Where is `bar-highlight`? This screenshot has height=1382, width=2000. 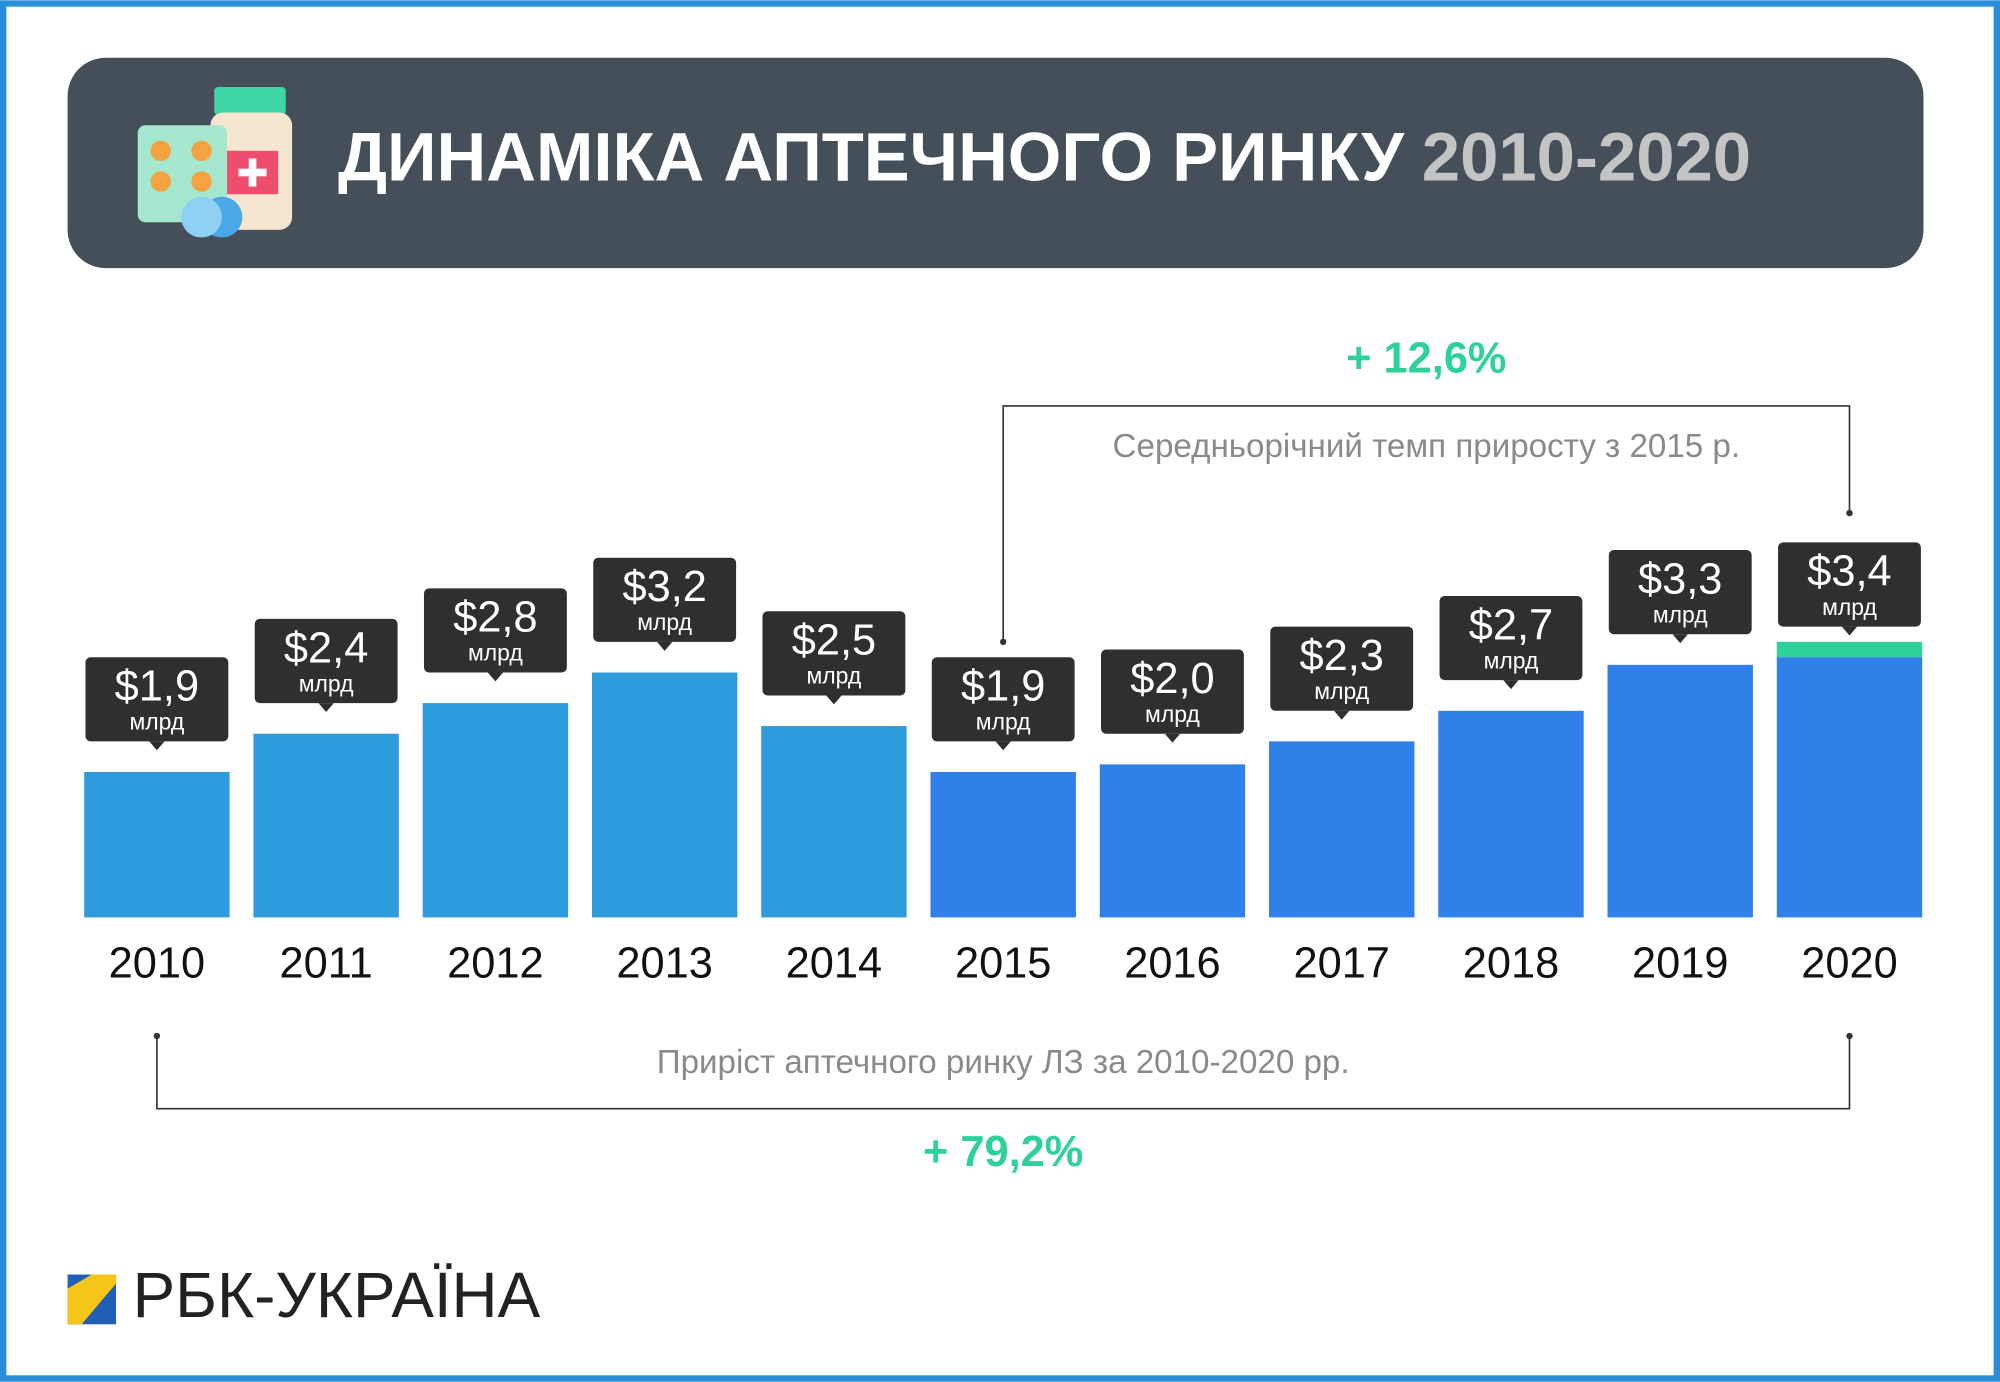 bar-highlight is located at coordinates (1849, 649).